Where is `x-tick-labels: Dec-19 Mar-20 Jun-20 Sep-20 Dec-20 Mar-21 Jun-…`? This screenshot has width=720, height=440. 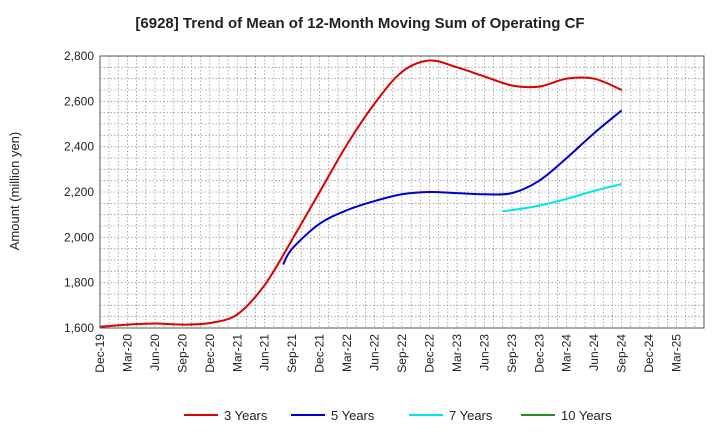 x-tick-labels: Dec-19 Mar-20 Jun-20 Sep-20 Dec-20 Mar-21 Jun-… is located at coordinates (388, 353).